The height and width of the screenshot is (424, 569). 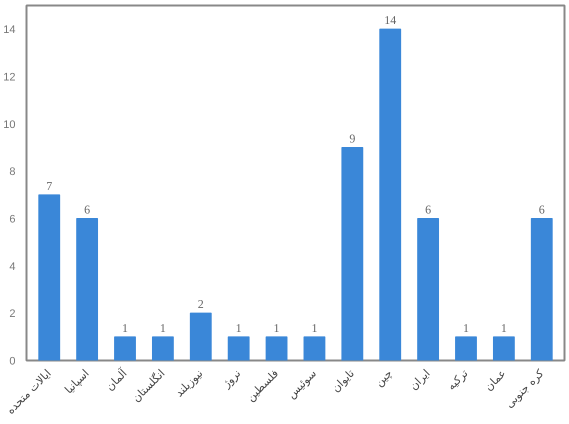 I want to click on y-tick-label: 8, so click(x=12, y=172).